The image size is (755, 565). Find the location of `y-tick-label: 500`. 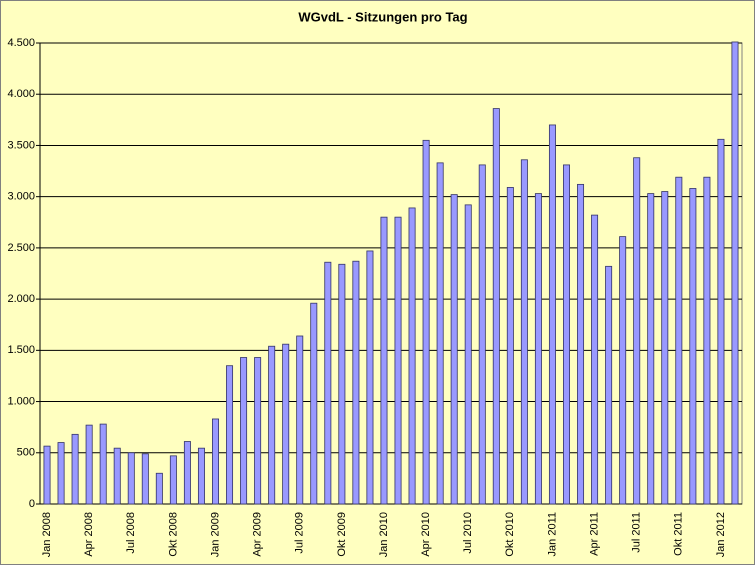

y-tick-label: 500 is located at coordinates (26, 453).